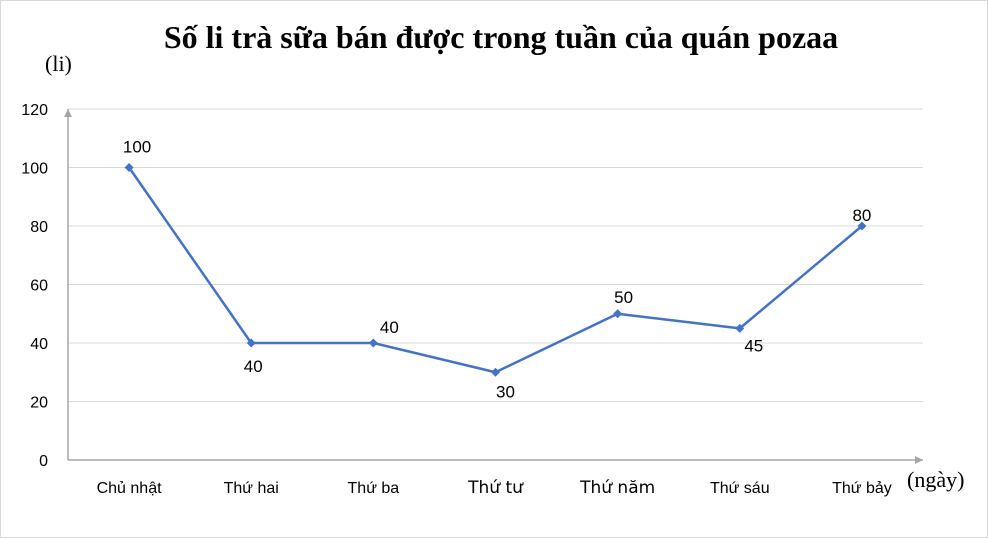  I want to click on data-label: 30, so click(505, 391).